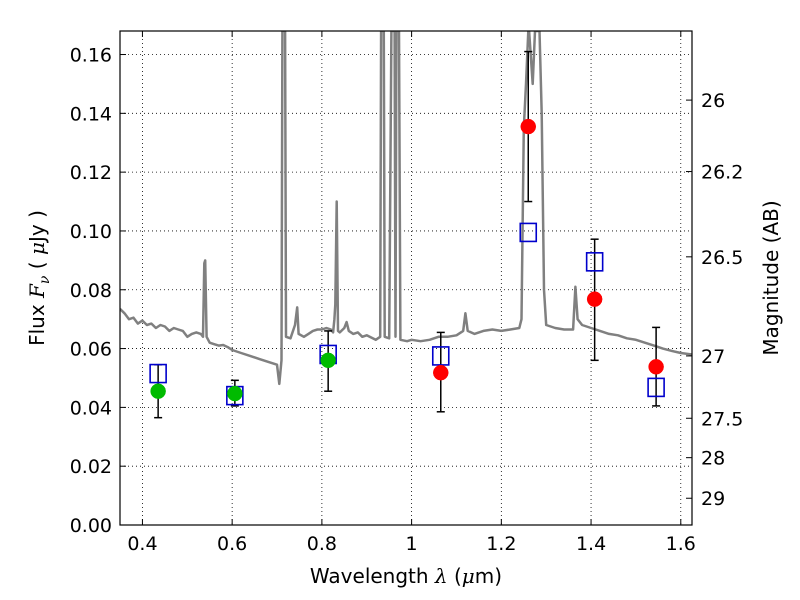 Image resolution: width=800 pixels, height=600 pixels. What do you see at coordinates (91, 350) in the screenshot?
I see `y-tick-label: 0.06` at bounding box center [91, 350].